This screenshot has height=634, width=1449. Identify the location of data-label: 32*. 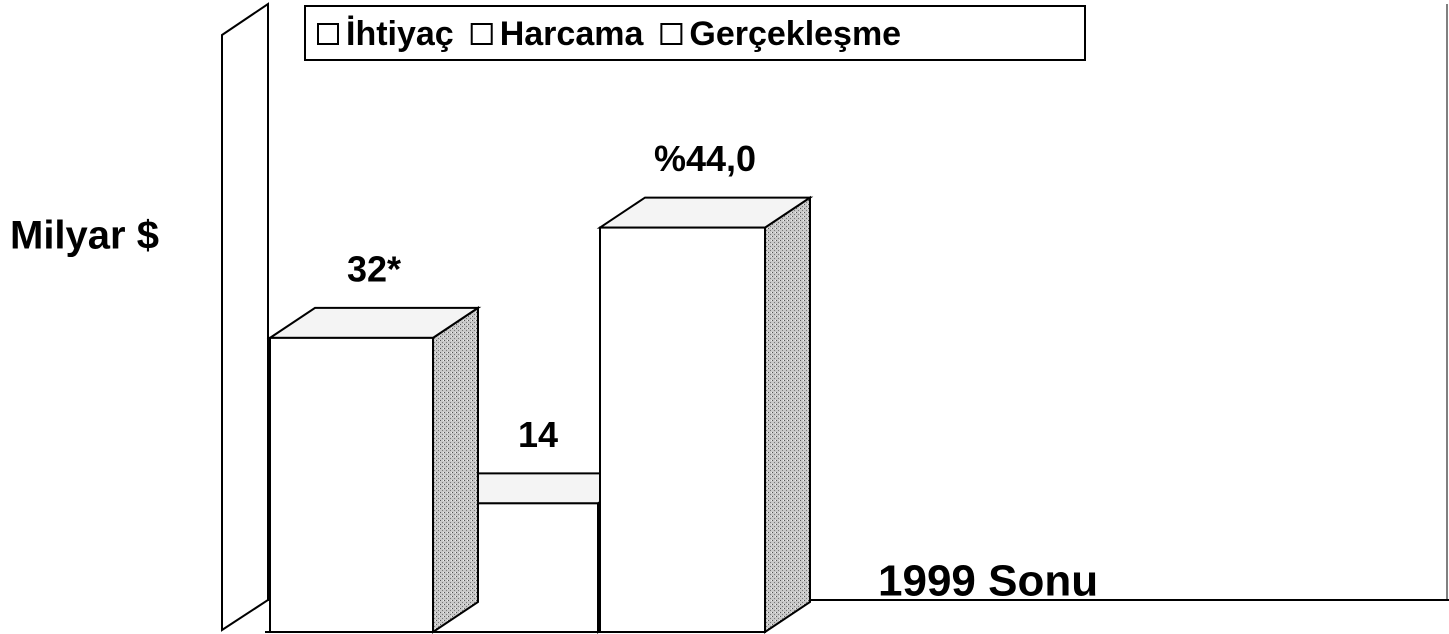
(374, 268).